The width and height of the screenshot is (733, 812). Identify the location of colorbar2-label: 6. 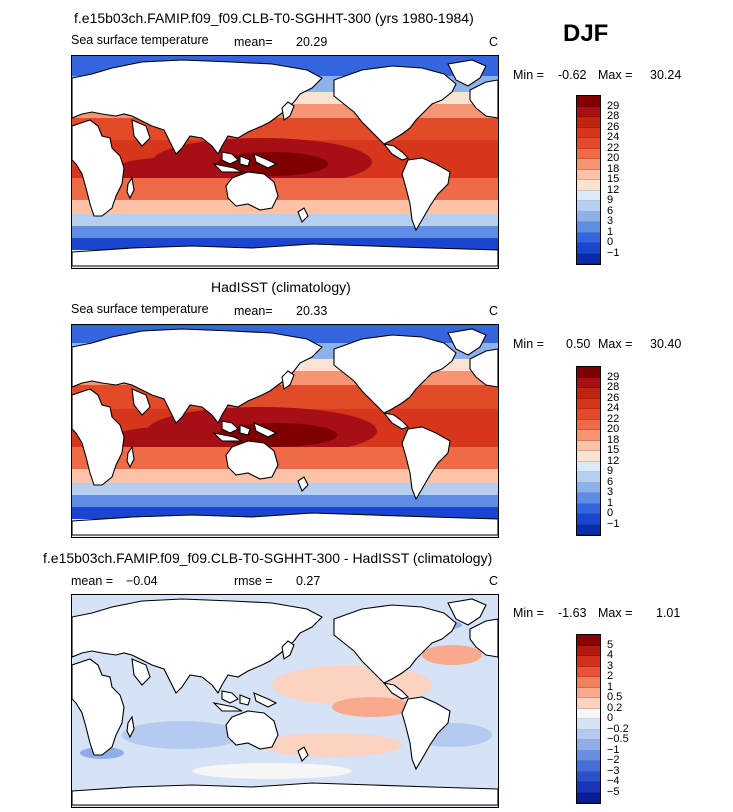
(610, 481).